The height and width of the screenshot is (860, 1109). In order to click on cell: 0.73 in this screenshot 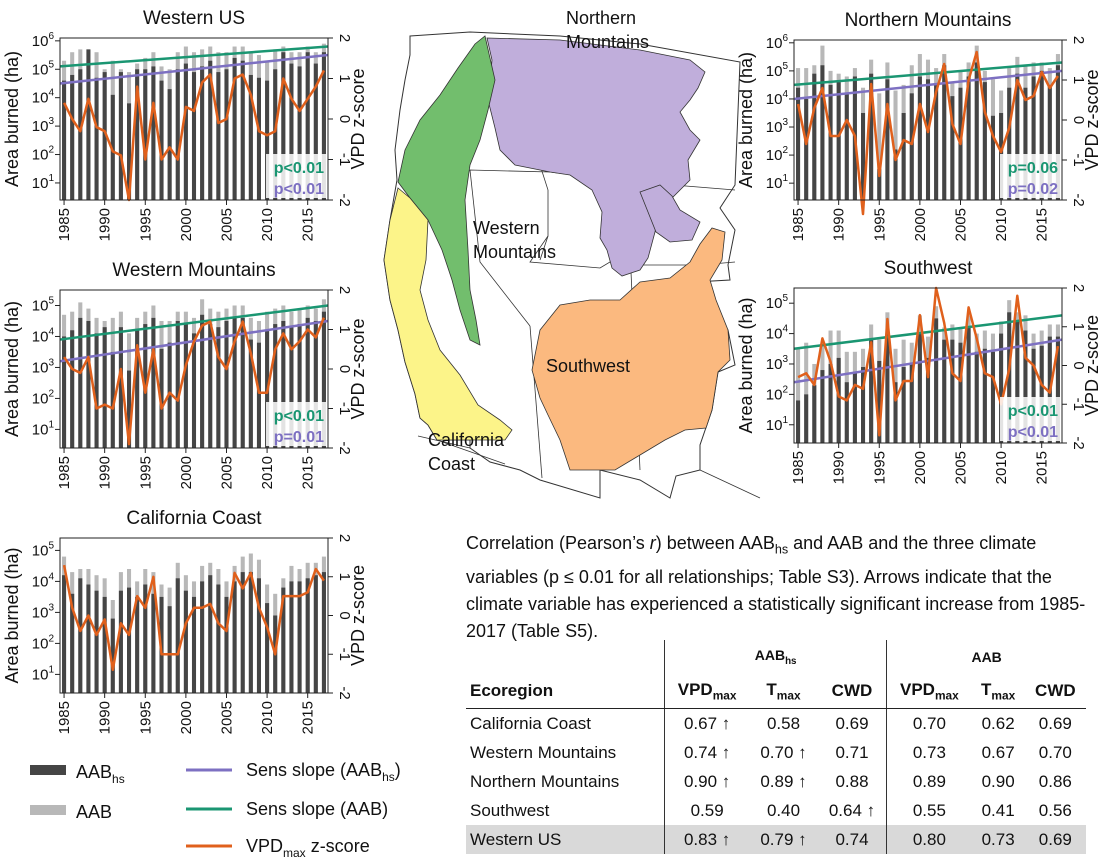, I will do `click(998, 839)`.